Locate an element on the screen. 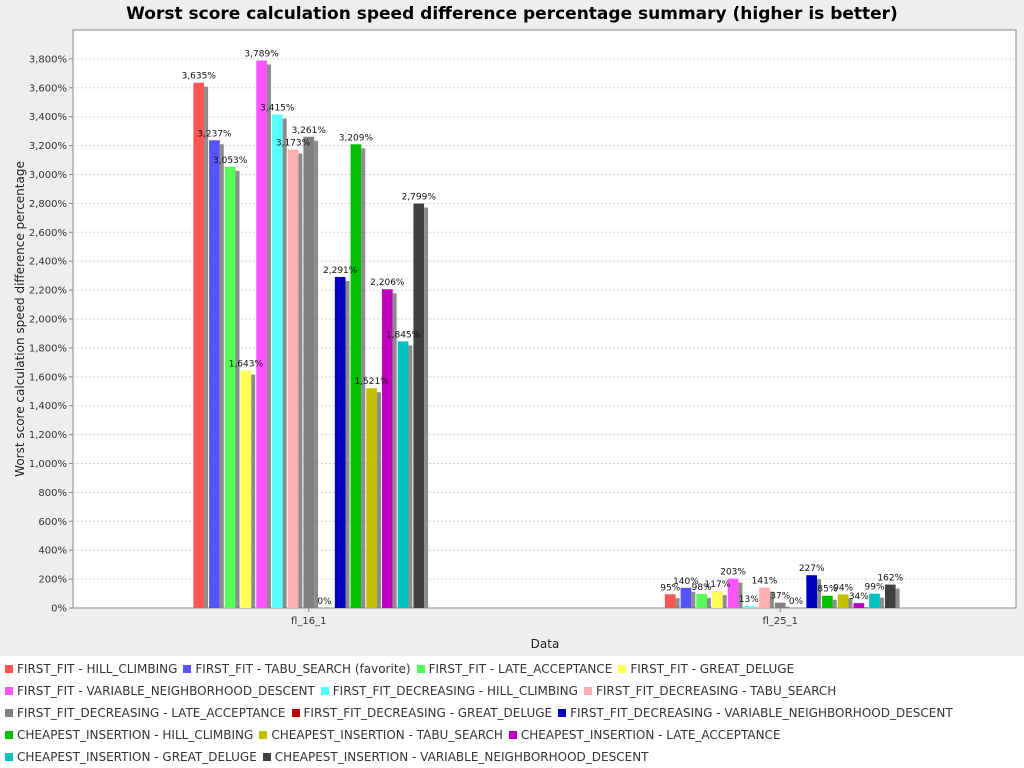 The height and width of the screenshot is (768, 1024). legend-item: FIRST_FIT_DECREASING - HILL_CLIMBING is located at coordinates (449, 691).